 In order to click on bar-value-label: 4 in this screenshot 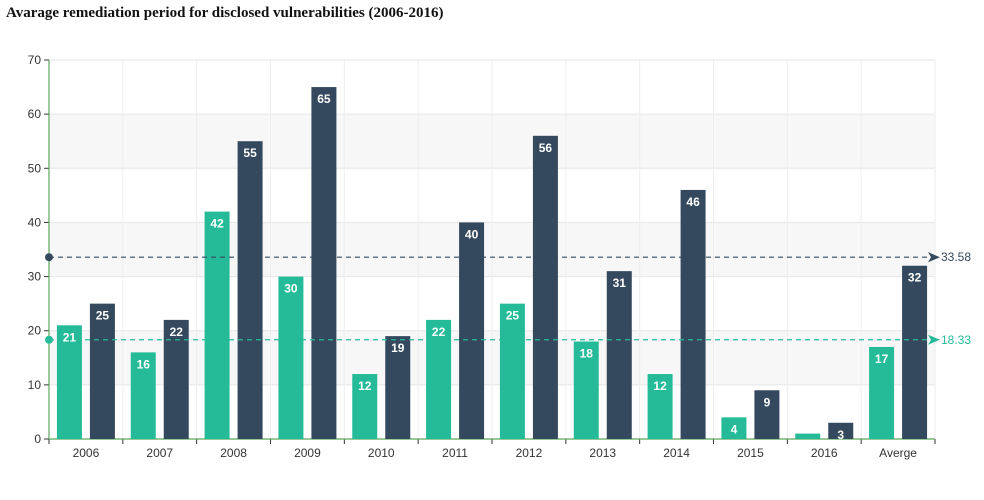, I will do `click(734, 429)`.